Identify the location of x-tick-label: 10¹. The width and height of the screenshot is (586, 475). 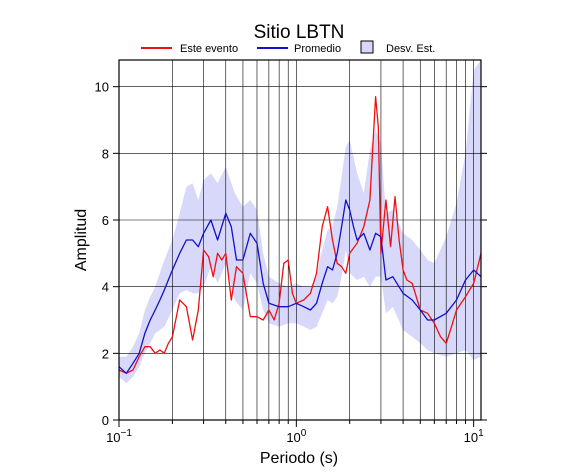
(474, 436).